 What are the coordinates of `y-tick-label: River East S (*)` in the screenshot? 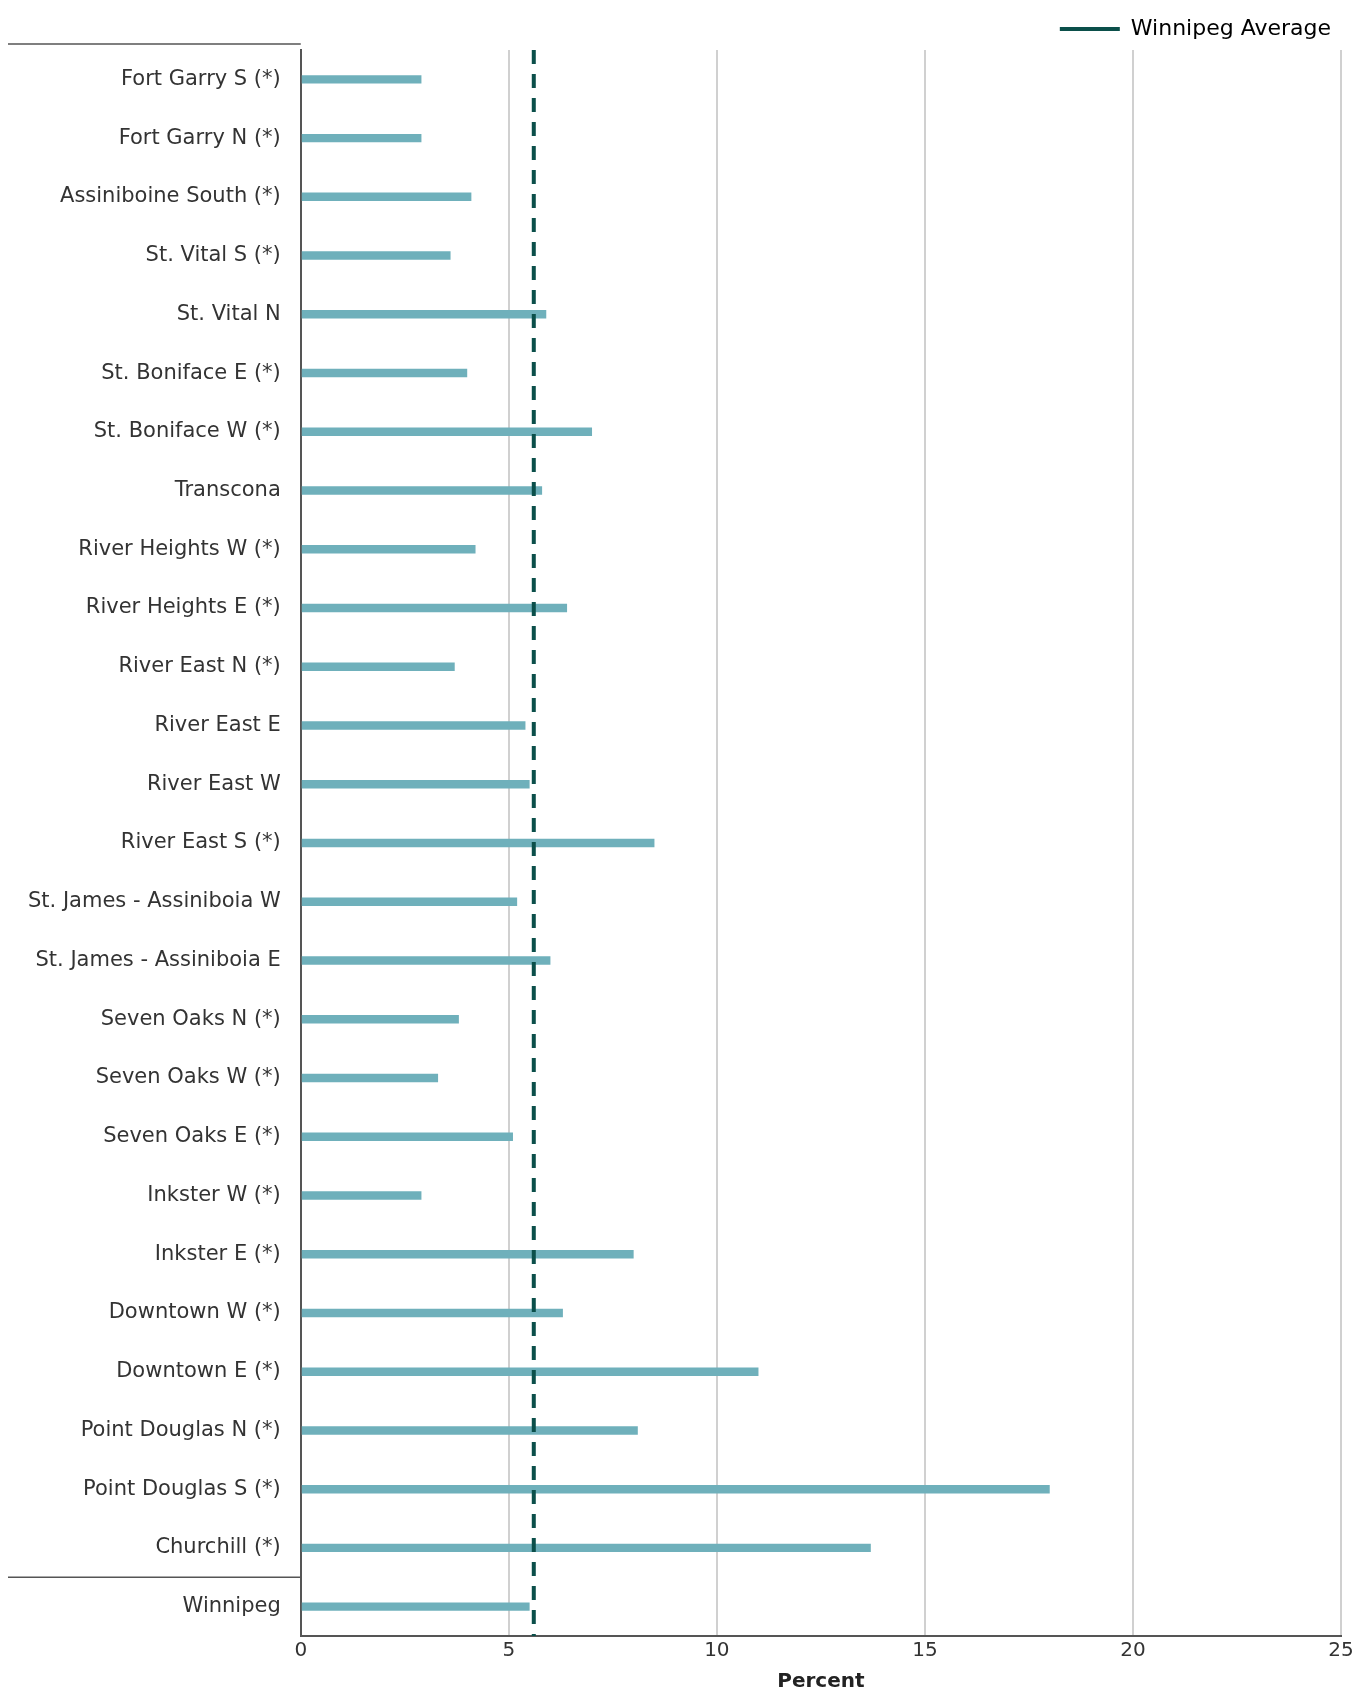 It's located at (200, 841).